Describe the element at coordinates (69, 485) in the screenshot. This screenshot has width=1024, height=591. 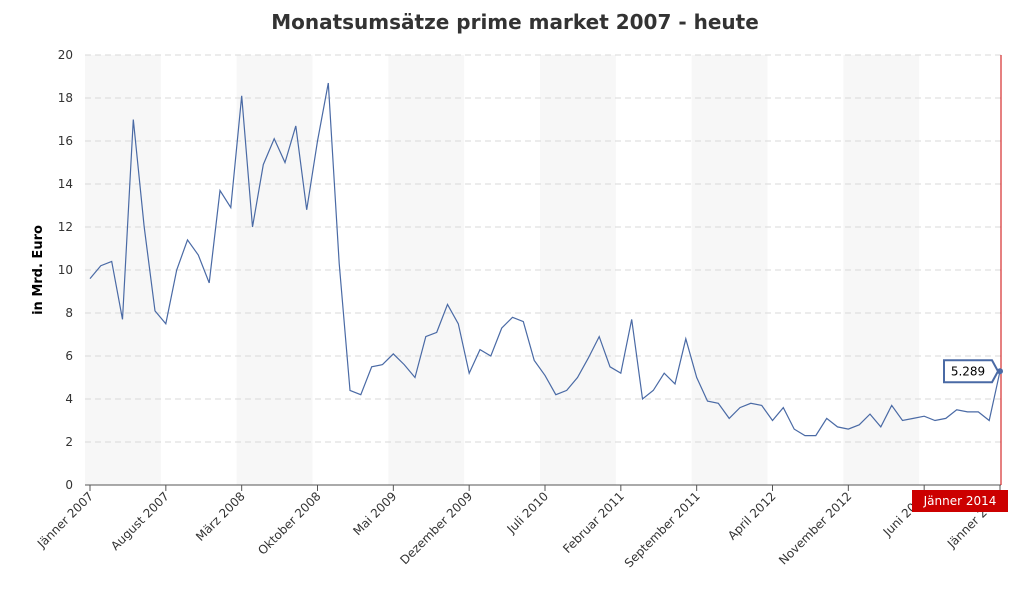
I see `y-tick-label: 0` at that location.